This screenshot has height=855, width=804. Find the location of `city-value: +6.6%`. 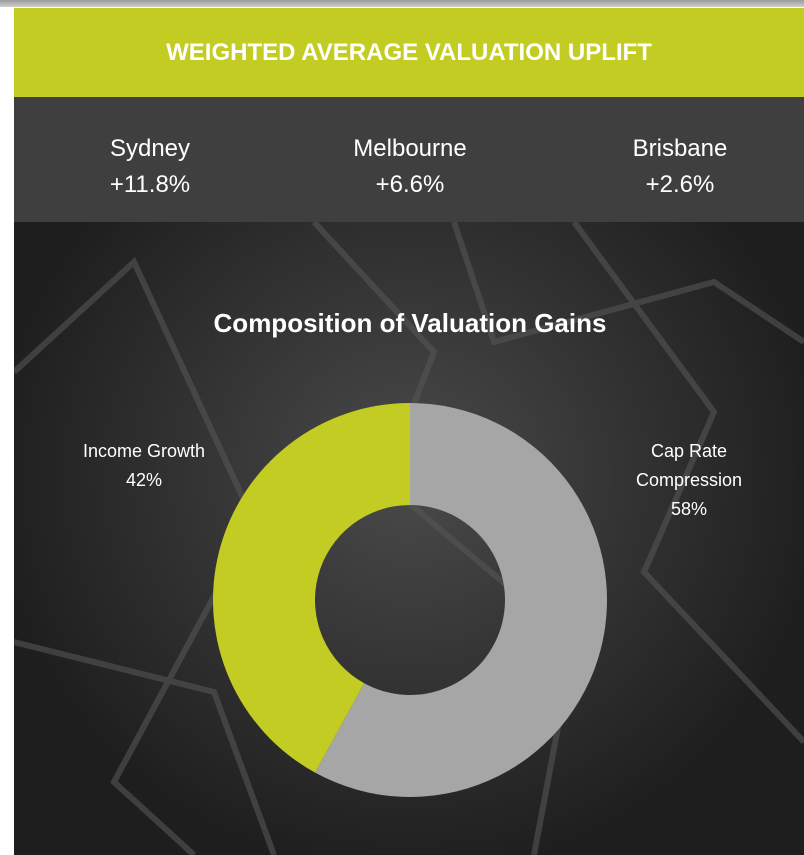

city-value: +6.6% is located at coordinates (410, 184).